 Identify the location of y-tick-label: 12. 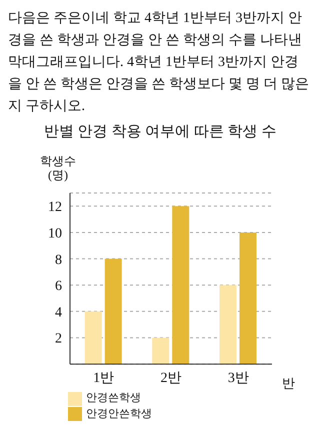
(55, 208).